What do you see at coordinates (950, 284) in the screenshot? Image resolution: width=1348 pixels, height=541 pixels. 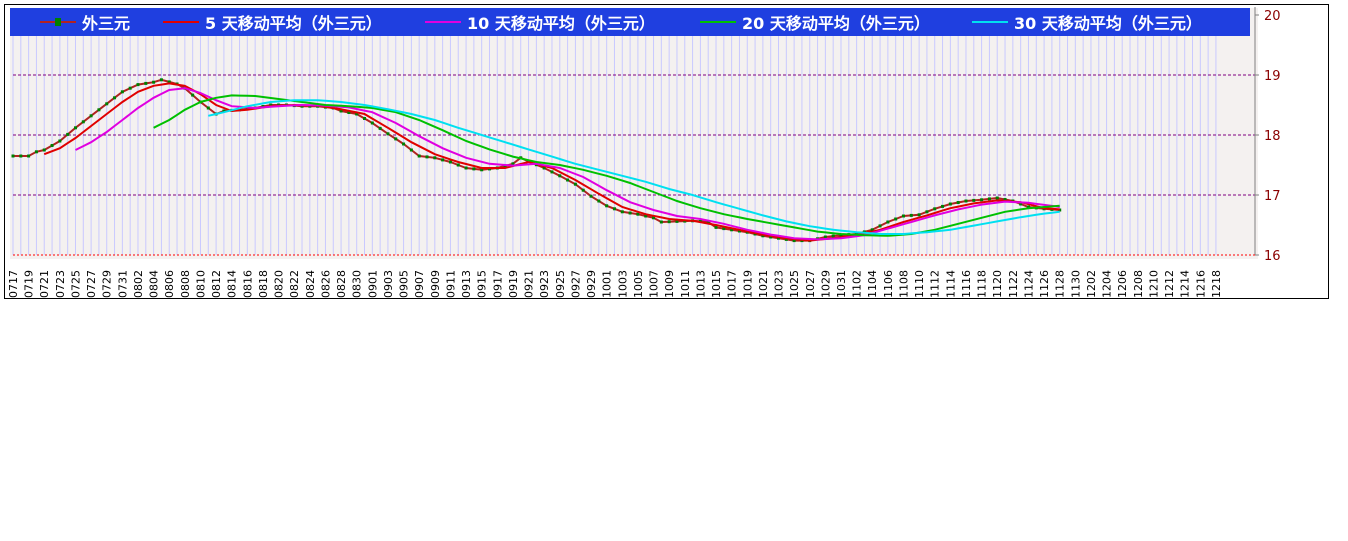 I see `x-tick-label: 1114` at bounding box center [950, 284].